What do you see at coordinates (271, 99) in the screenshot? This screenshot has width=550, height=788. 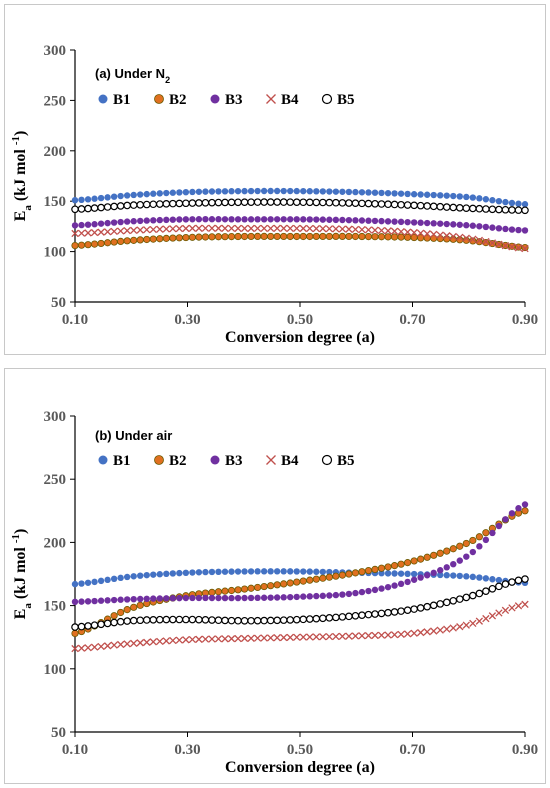 I see `chart-a-legend-marker-b4` at bounding box center [271, 99].